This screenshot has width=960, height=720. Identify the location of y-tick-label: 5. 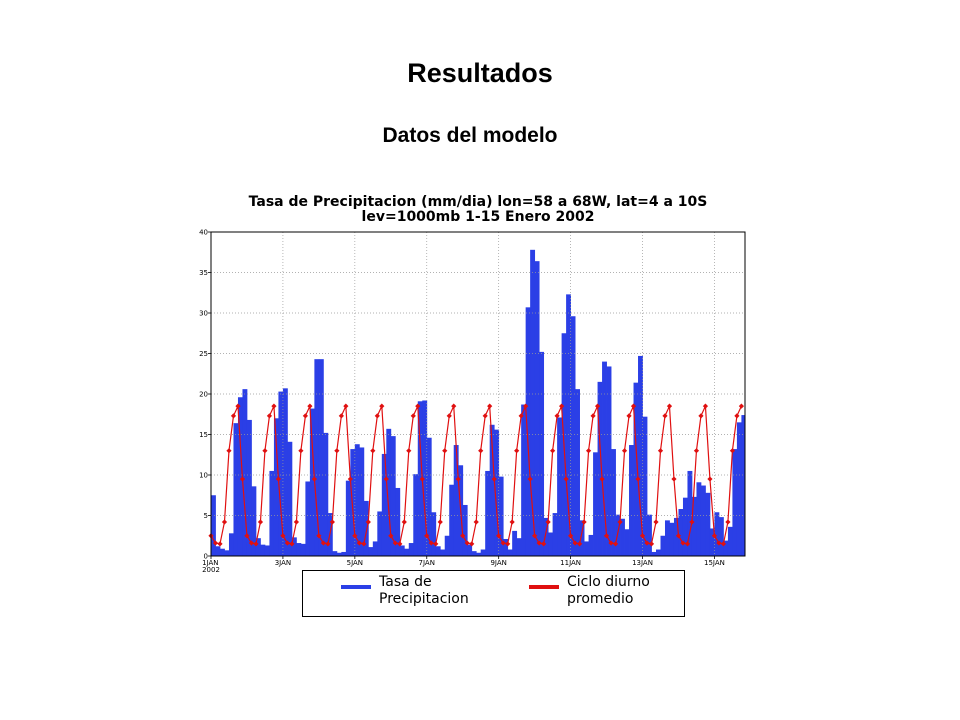
(206, 516).